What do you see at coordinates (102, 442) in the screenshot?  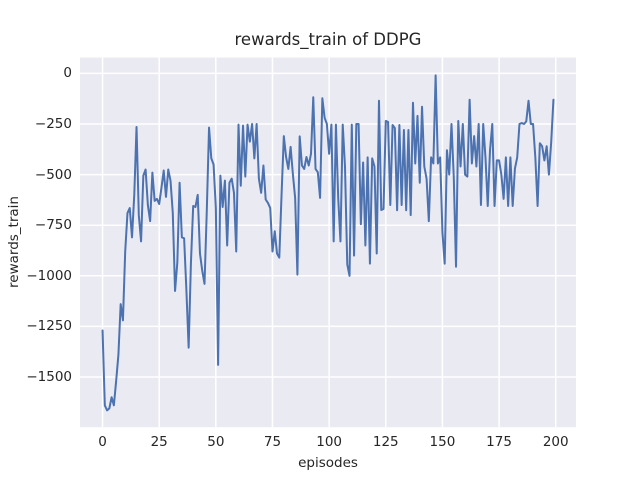 I see `x-tick-label: 0` at bounding box center [102, 442].